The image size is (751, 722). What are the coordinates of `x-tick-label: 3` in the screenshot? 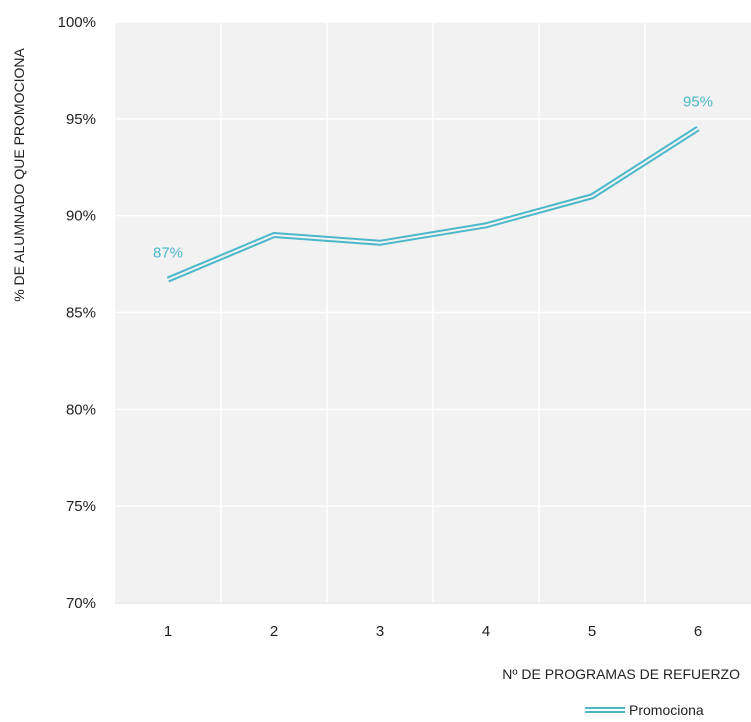 It's located at (380, 631).